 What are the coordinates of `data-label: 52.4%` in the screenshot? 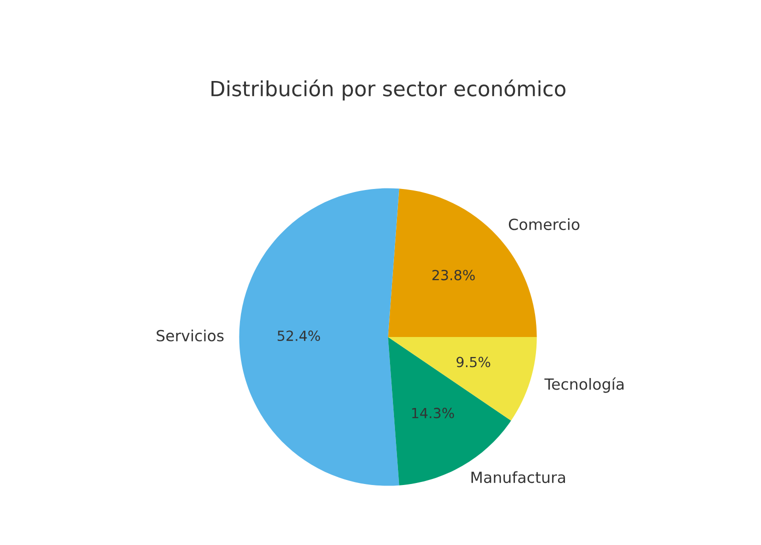 It's located at (299, 336).